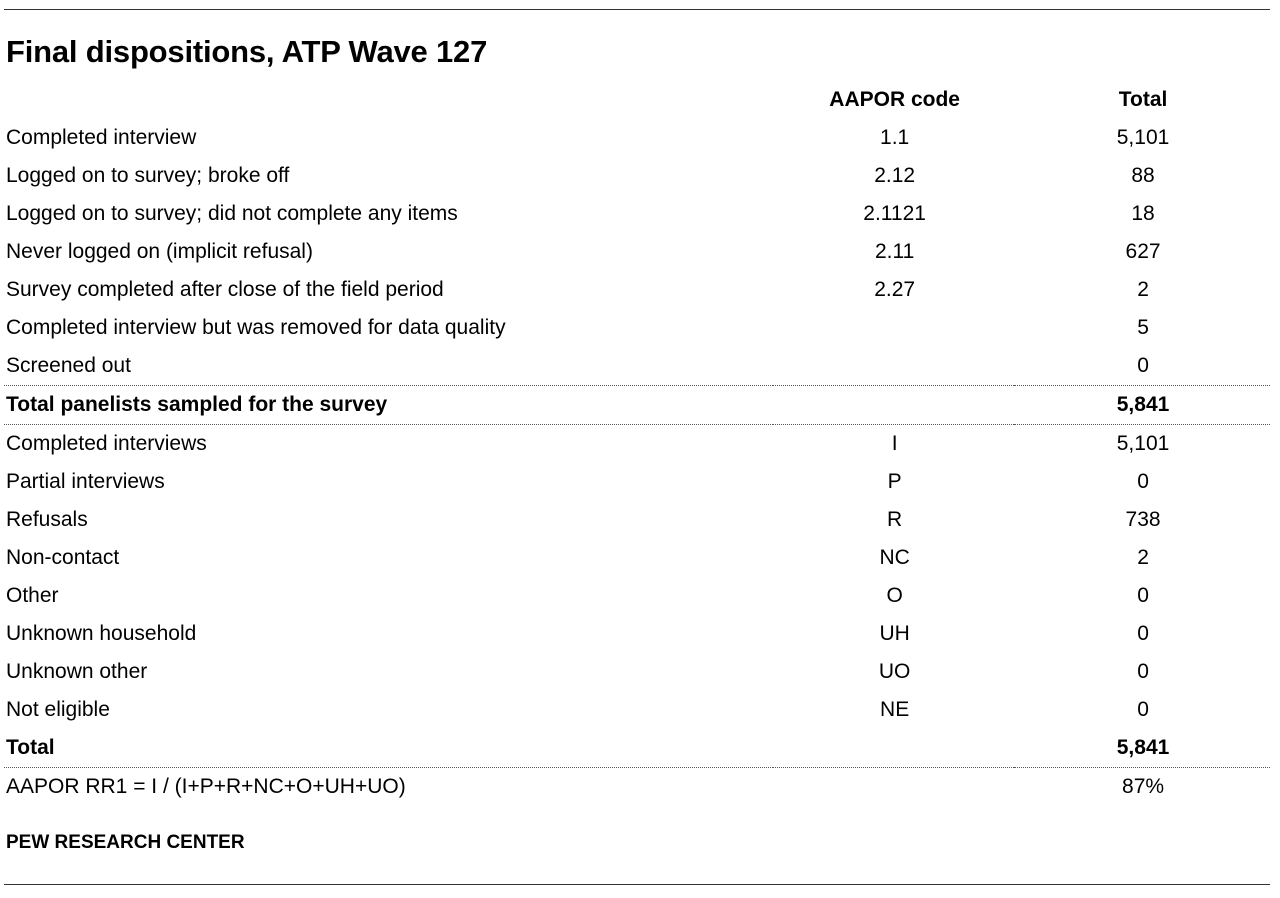 This screenshot has height=898, width=1280. I want to click on response-rate-row: AAPOR RR1 = I / (I+P+R+NC+O+UH+UO) 87%, so click(637, 787).